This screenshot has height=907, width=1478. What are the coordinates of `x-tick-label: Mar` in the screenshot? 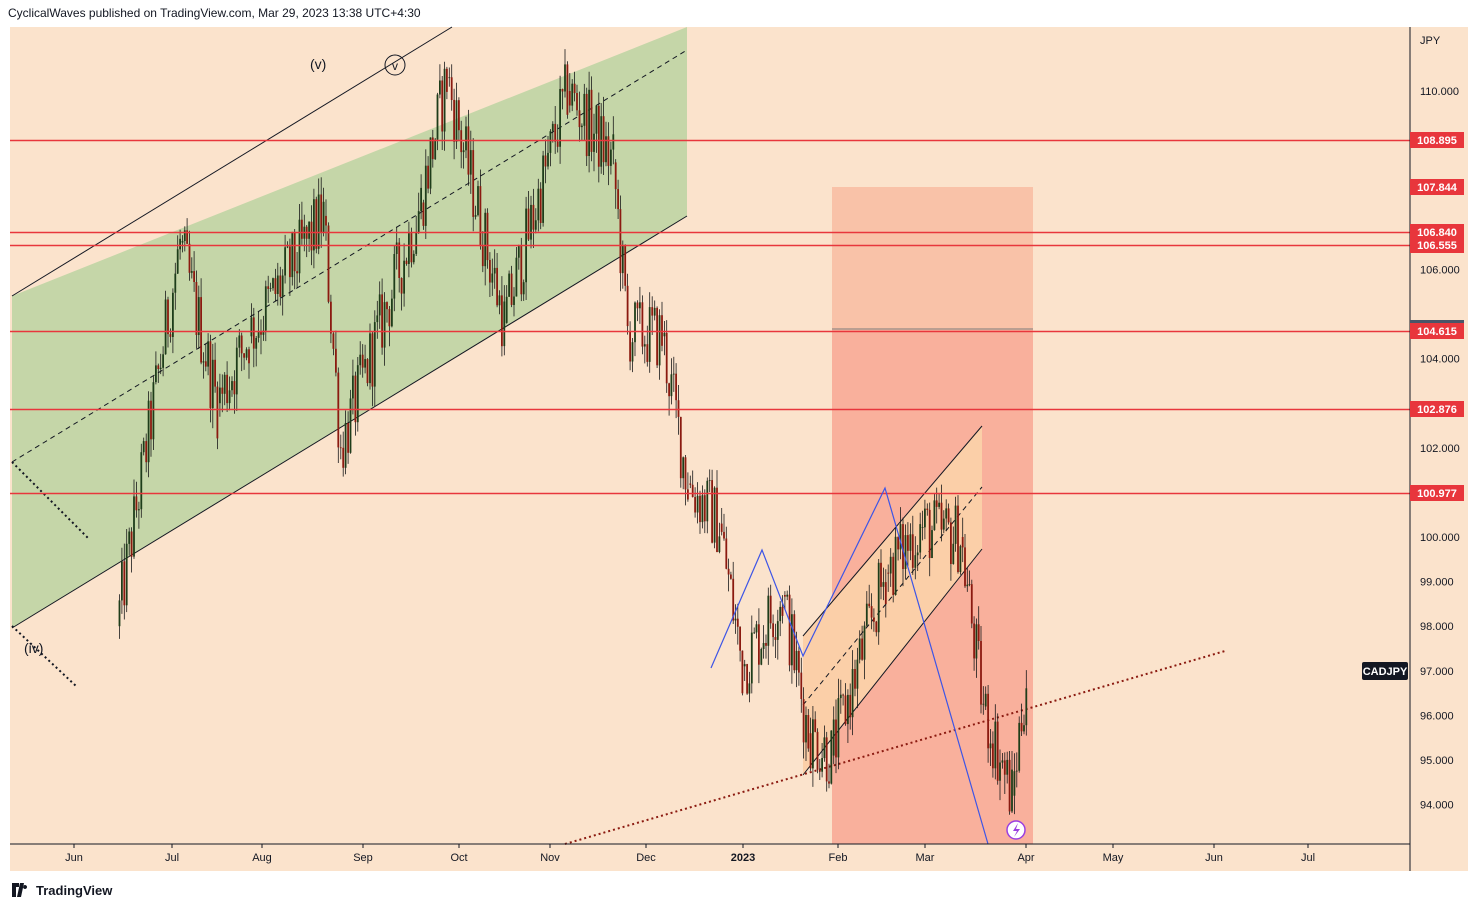 It's located at (925, 858).